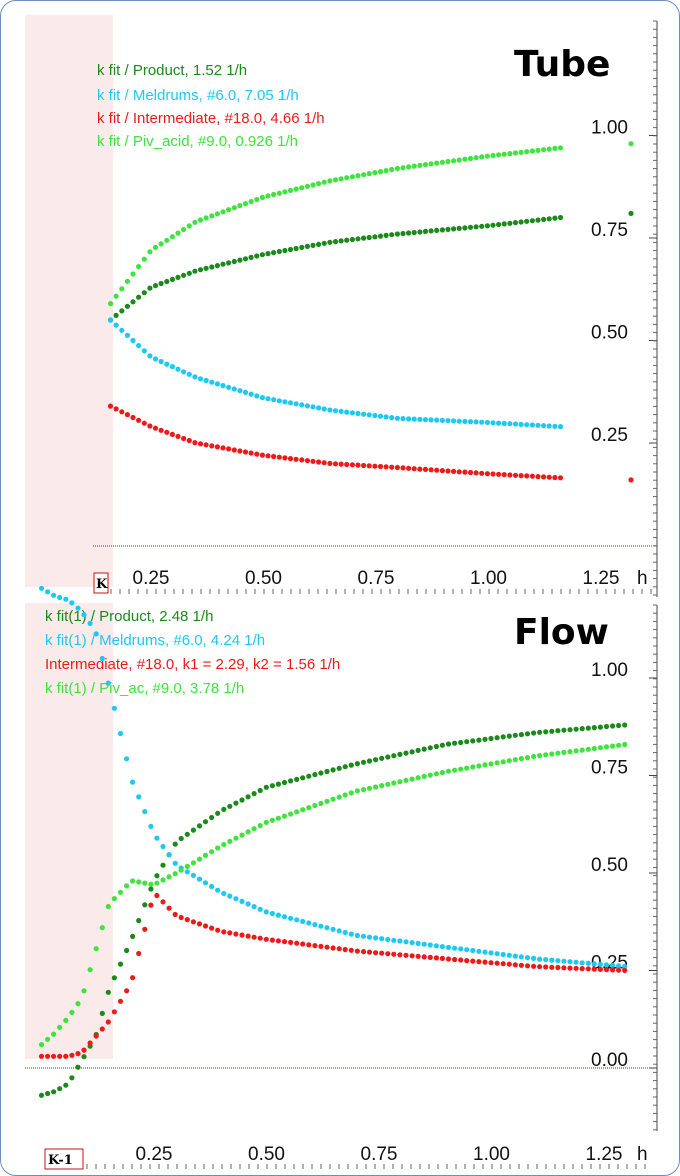 The height and width of the screenshot is (1176, 680). I want to click on svg-text: K, so click(102, 584).